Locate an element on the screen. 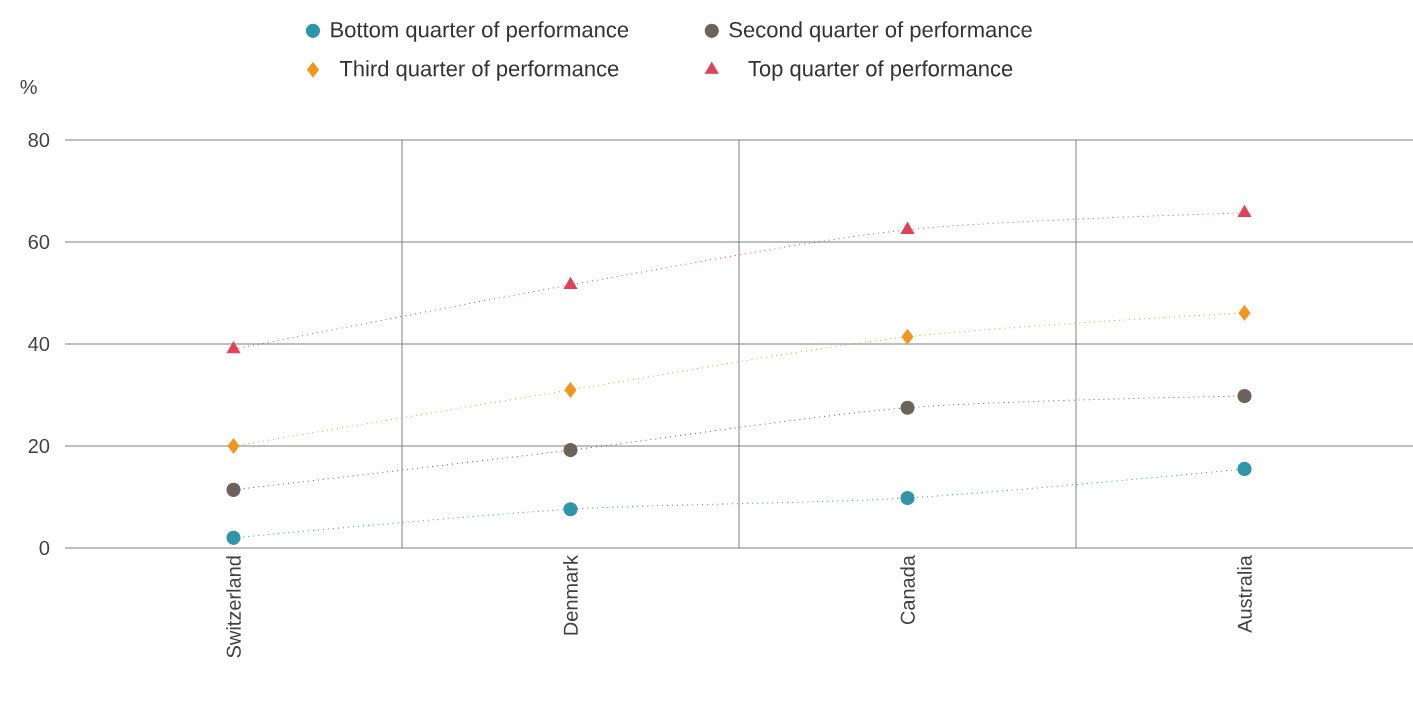  x-tick-label: Australia is located at coordinates (1244, 594).